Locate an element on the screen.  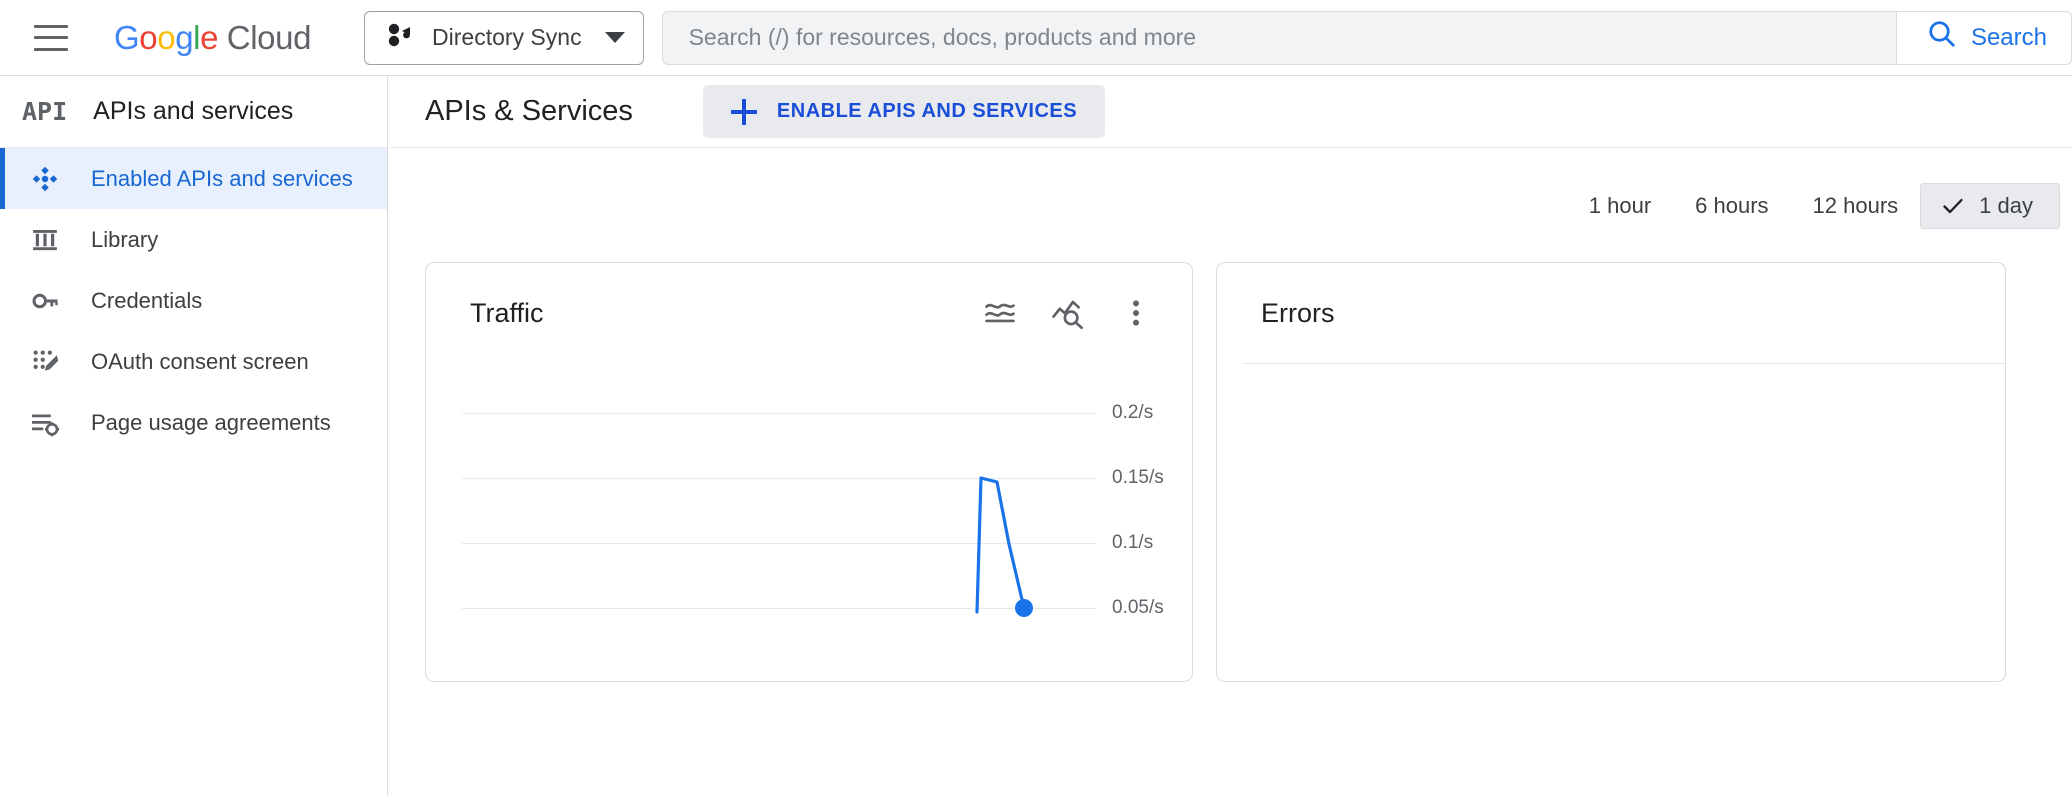
sidebar-item-oauth-consent-screen: OAuth consent screen is located at coordinates (193, 361).